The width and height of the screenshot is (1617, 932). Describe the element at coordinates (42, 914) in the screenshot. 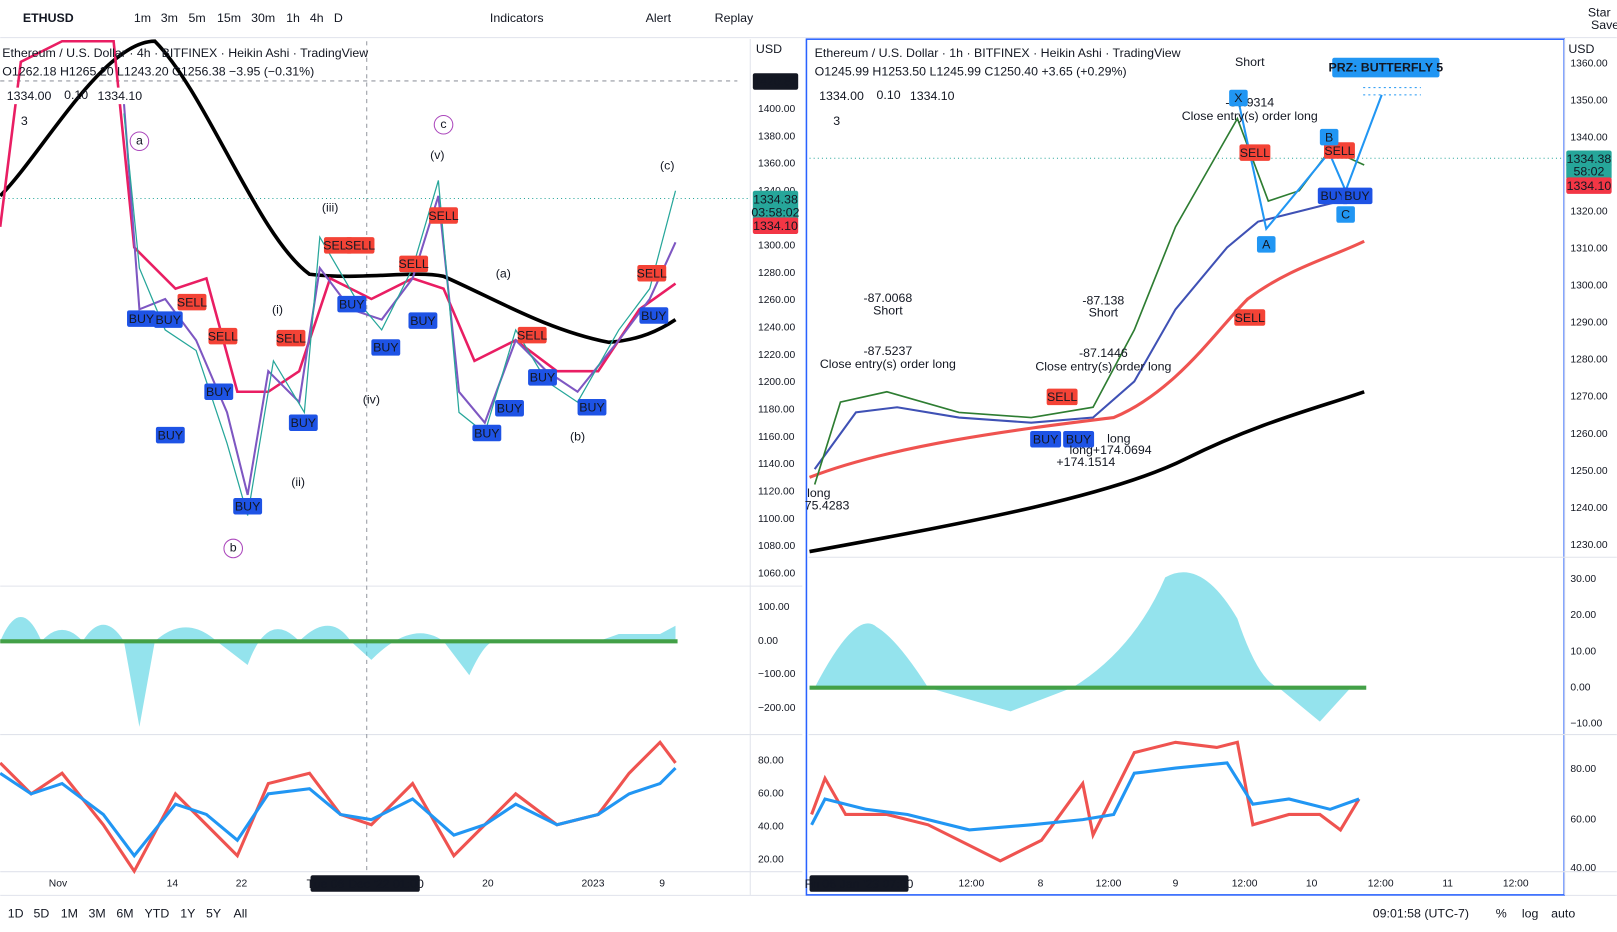

I see `range-button: 5D` at that location.